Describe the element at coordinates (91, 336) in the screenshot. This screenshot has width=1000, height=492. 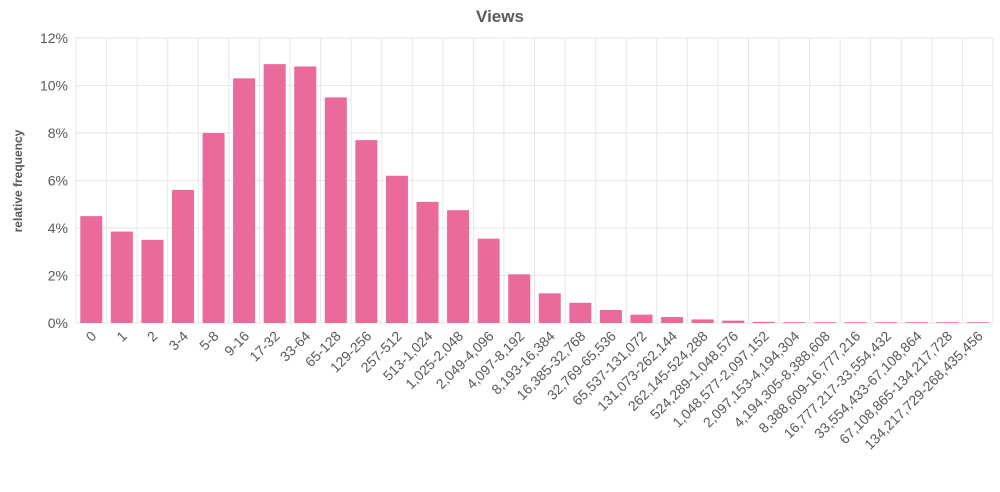
I see `x-tick-label: 0` at that location.